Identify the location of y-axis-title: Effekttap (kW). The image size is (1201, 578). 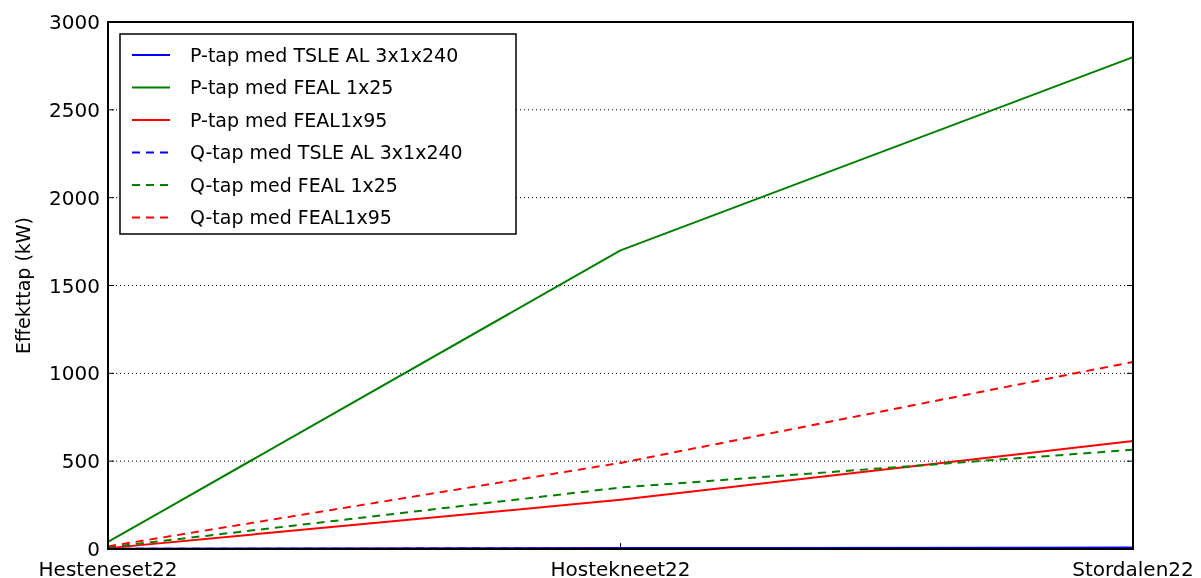
(23, 285).